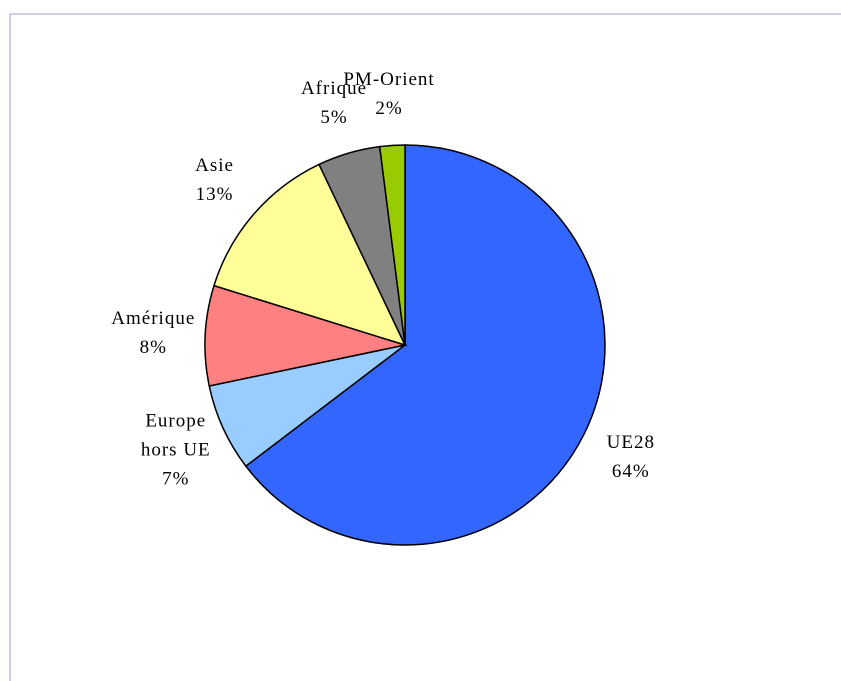 The height and width of the screenshot is (681, 841). What do you see at coordinates (389, 79) in the screenshot?
I see `category-label: PM-Orient` at bounding box center [389, 79].